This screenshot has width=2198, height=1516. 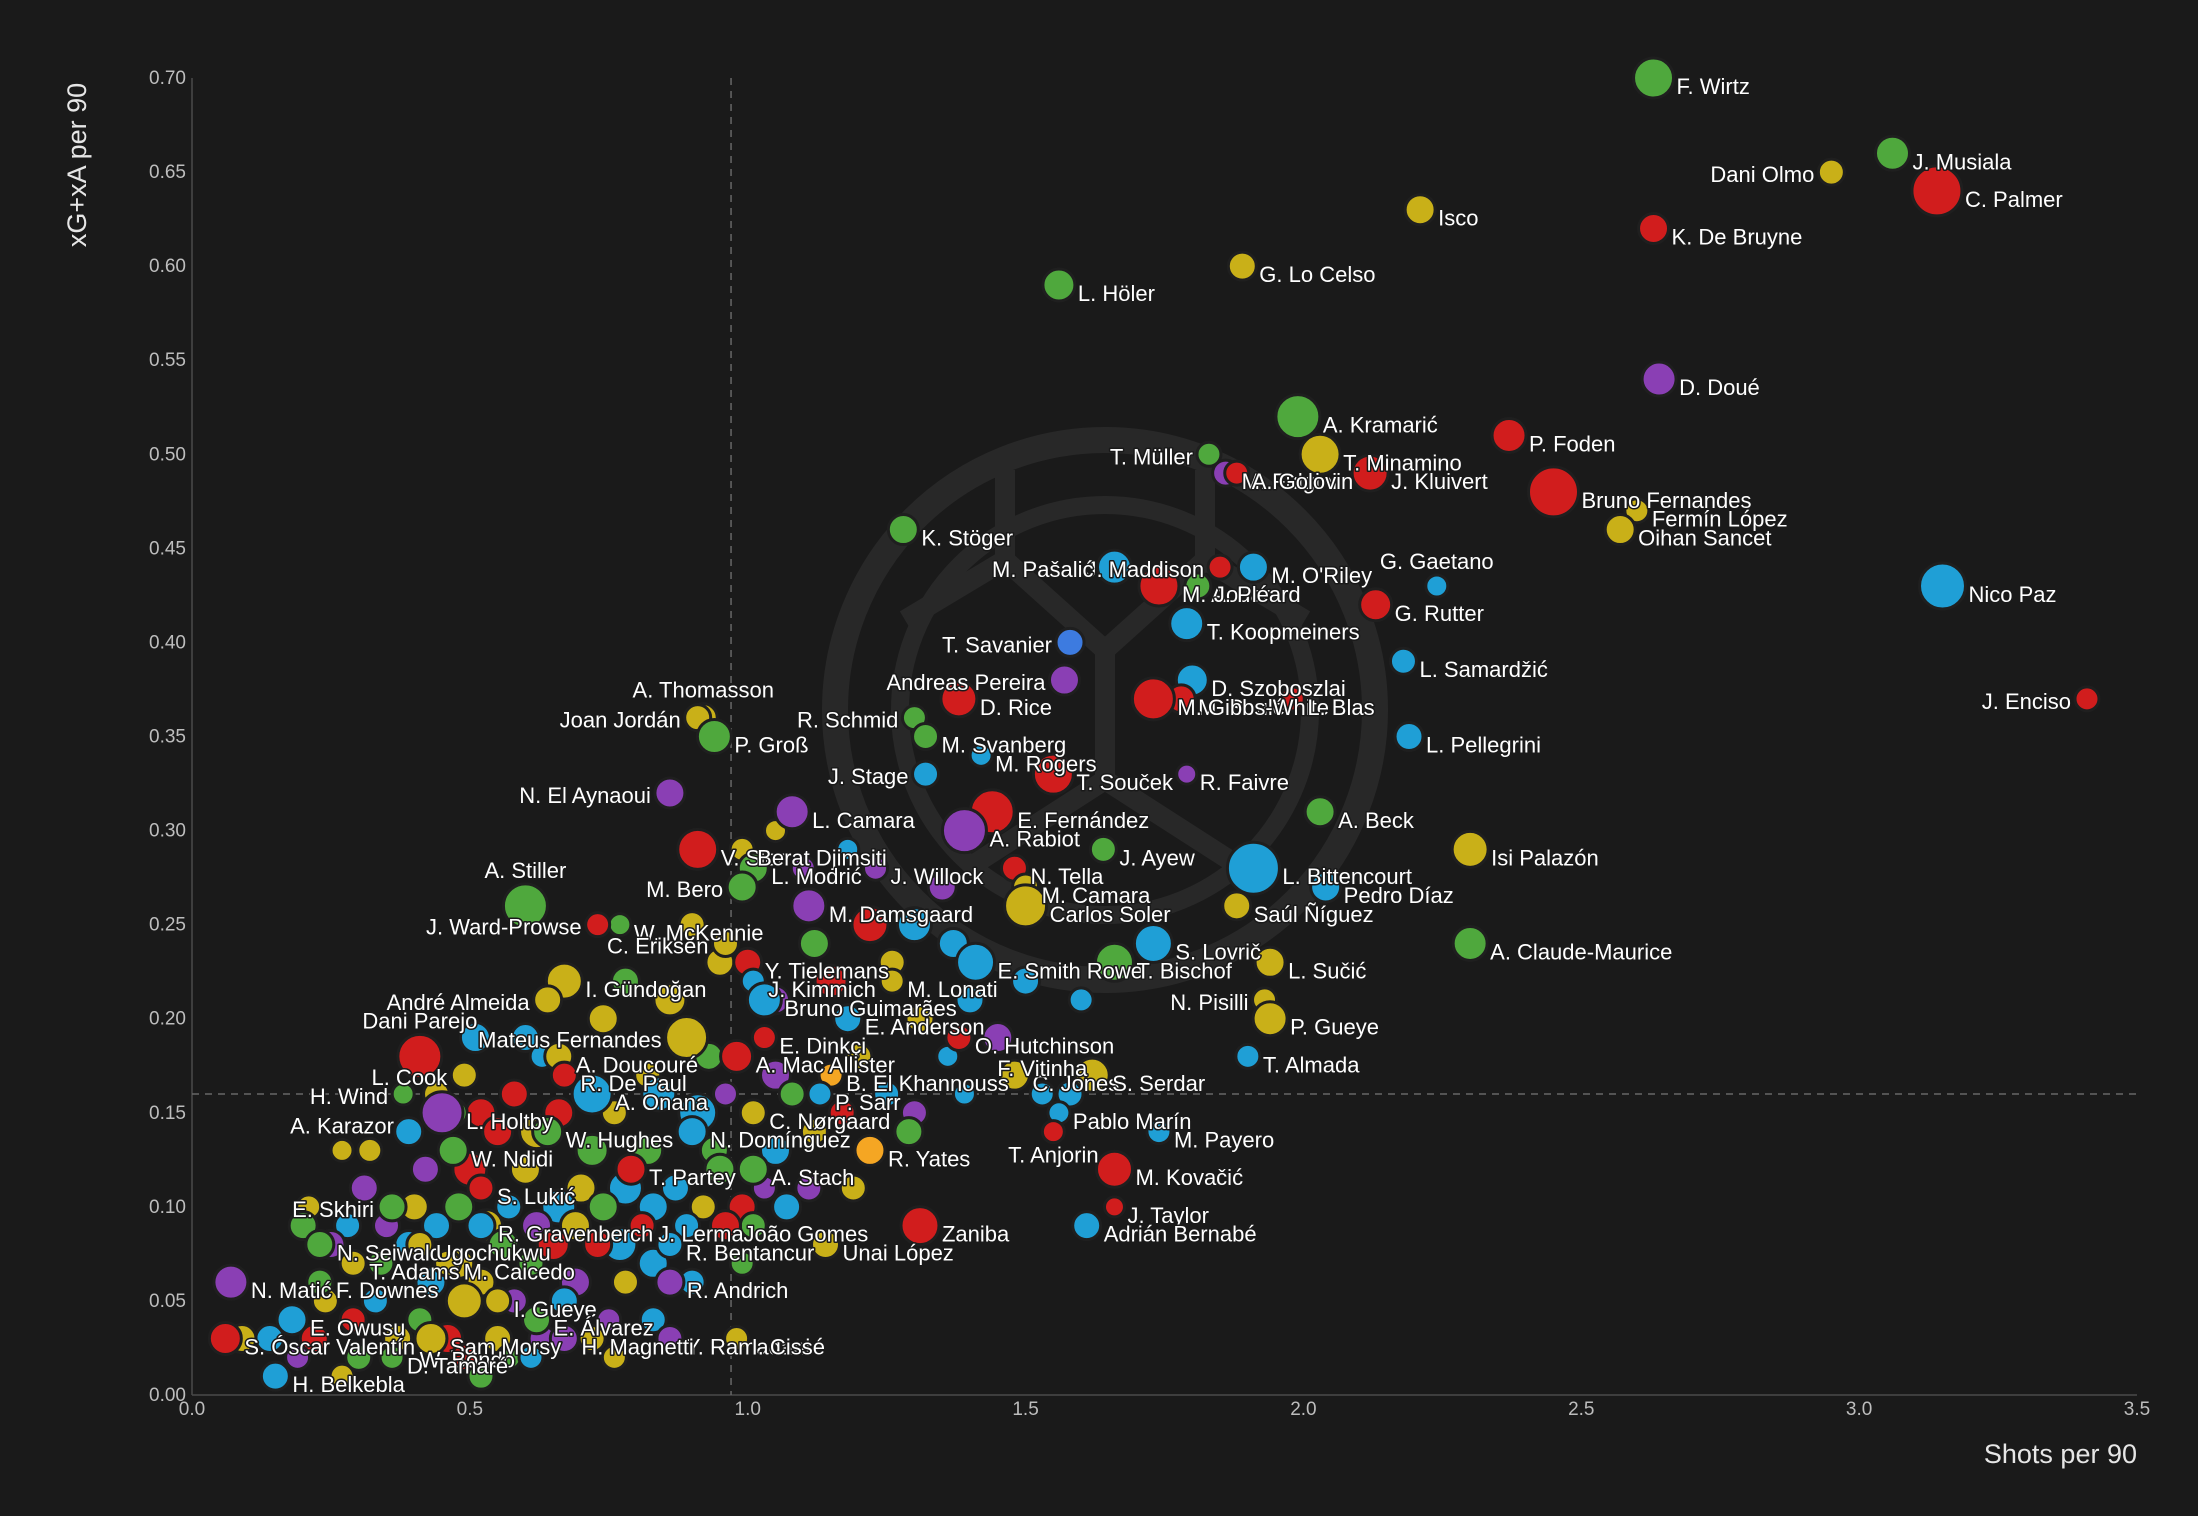 What do you see at coordinates (1244, 782) in the screenshot?
I see `player-label: R. Faivre` at bounding box center [1244, 782].